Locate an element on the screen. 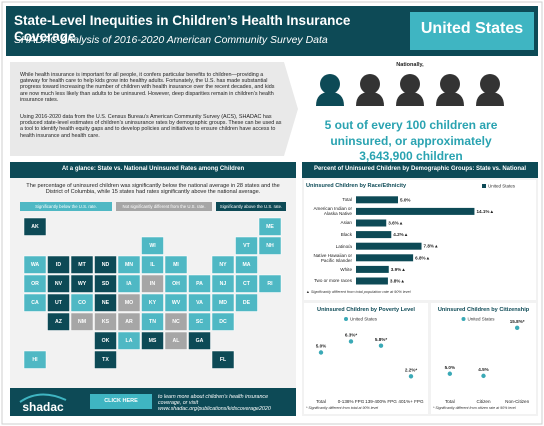  state-label: PA is located at coordinates (199, 284).